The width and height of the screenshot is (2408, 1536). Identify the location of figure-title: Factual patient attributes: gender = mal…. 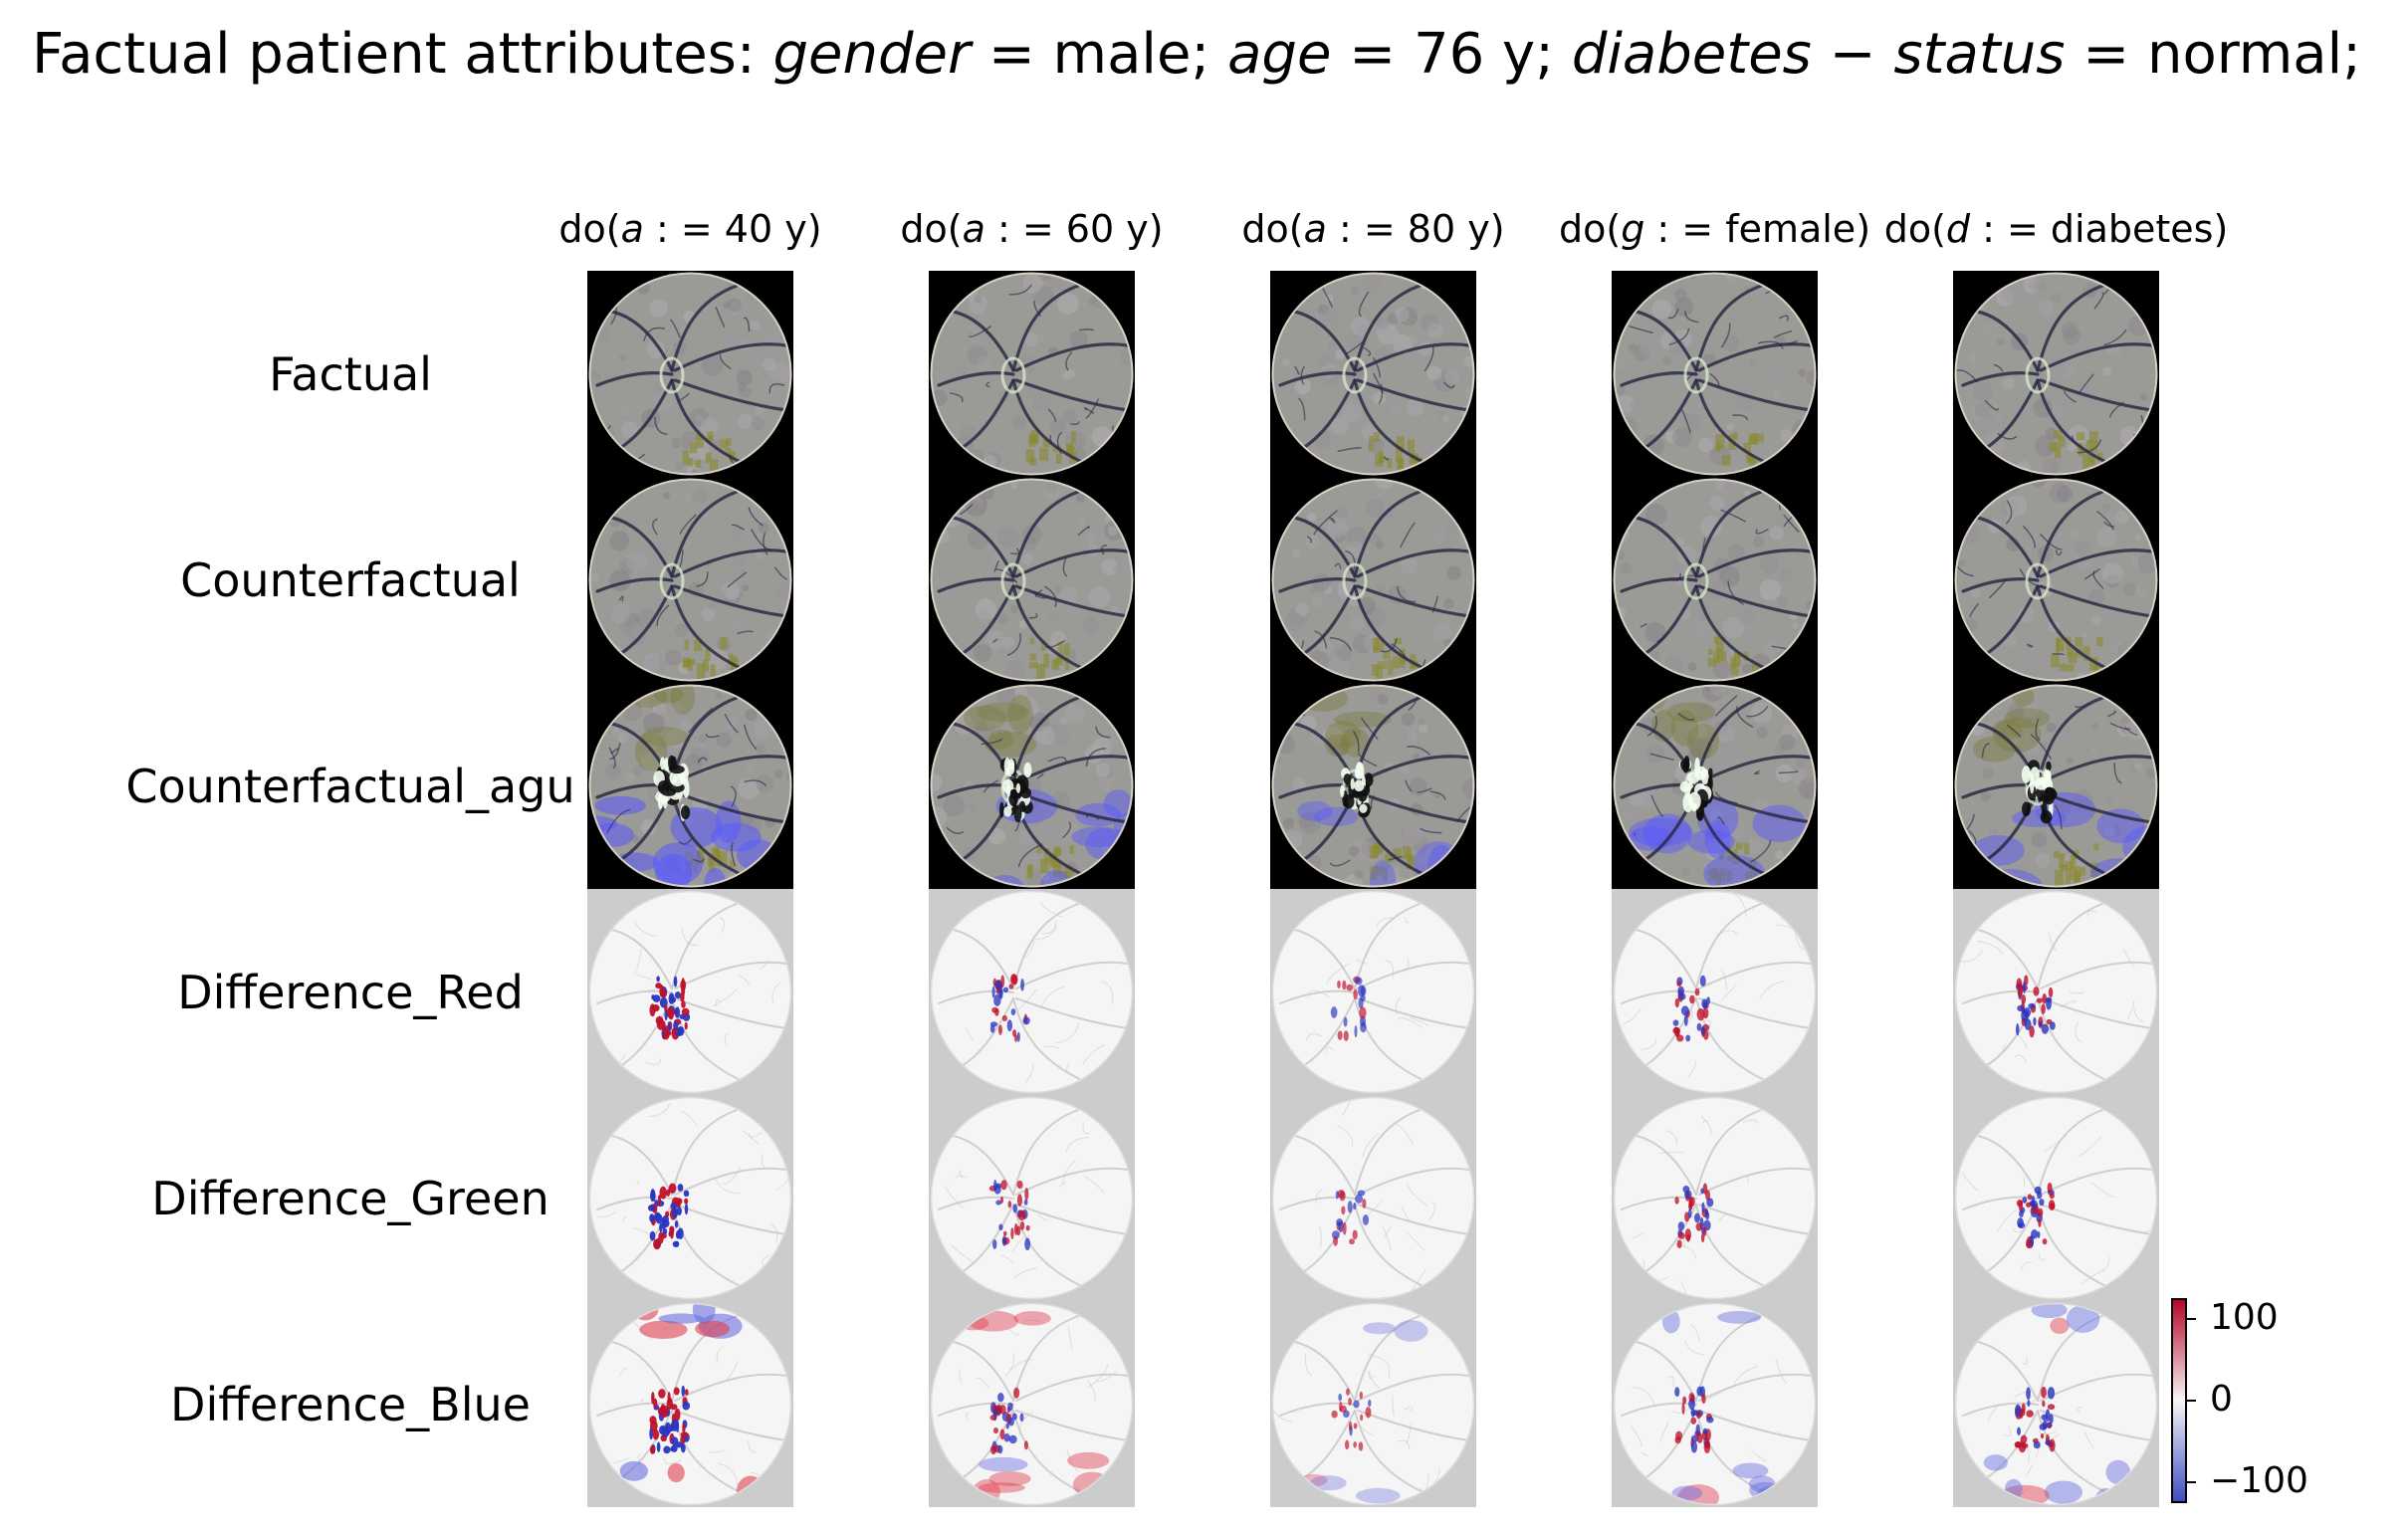
(1204, 54).